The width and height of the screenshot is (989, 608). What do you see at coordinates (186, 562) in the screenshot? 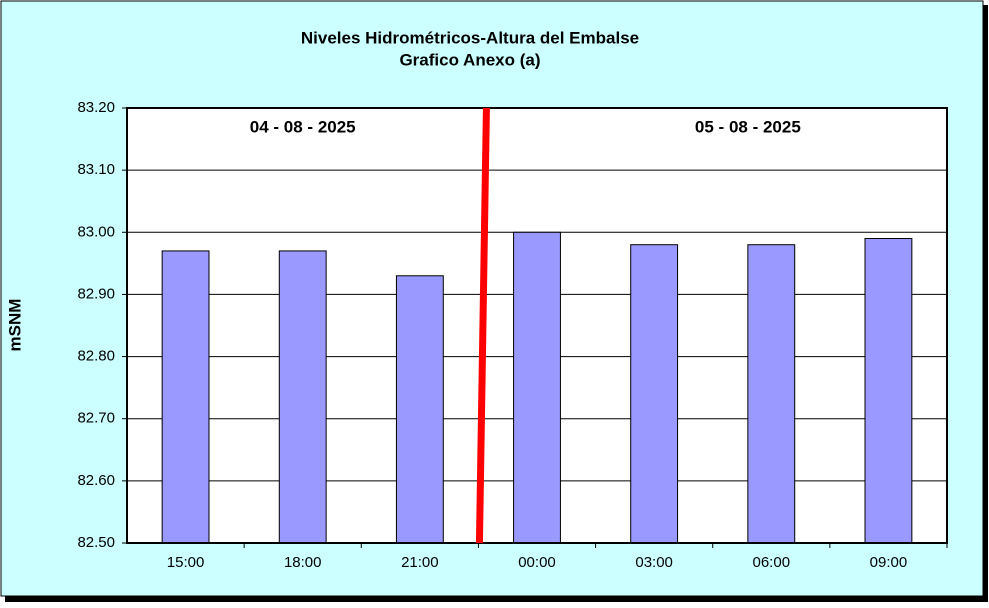
I see `x-tick-label: 15:00` at bounding box center [186, 562].